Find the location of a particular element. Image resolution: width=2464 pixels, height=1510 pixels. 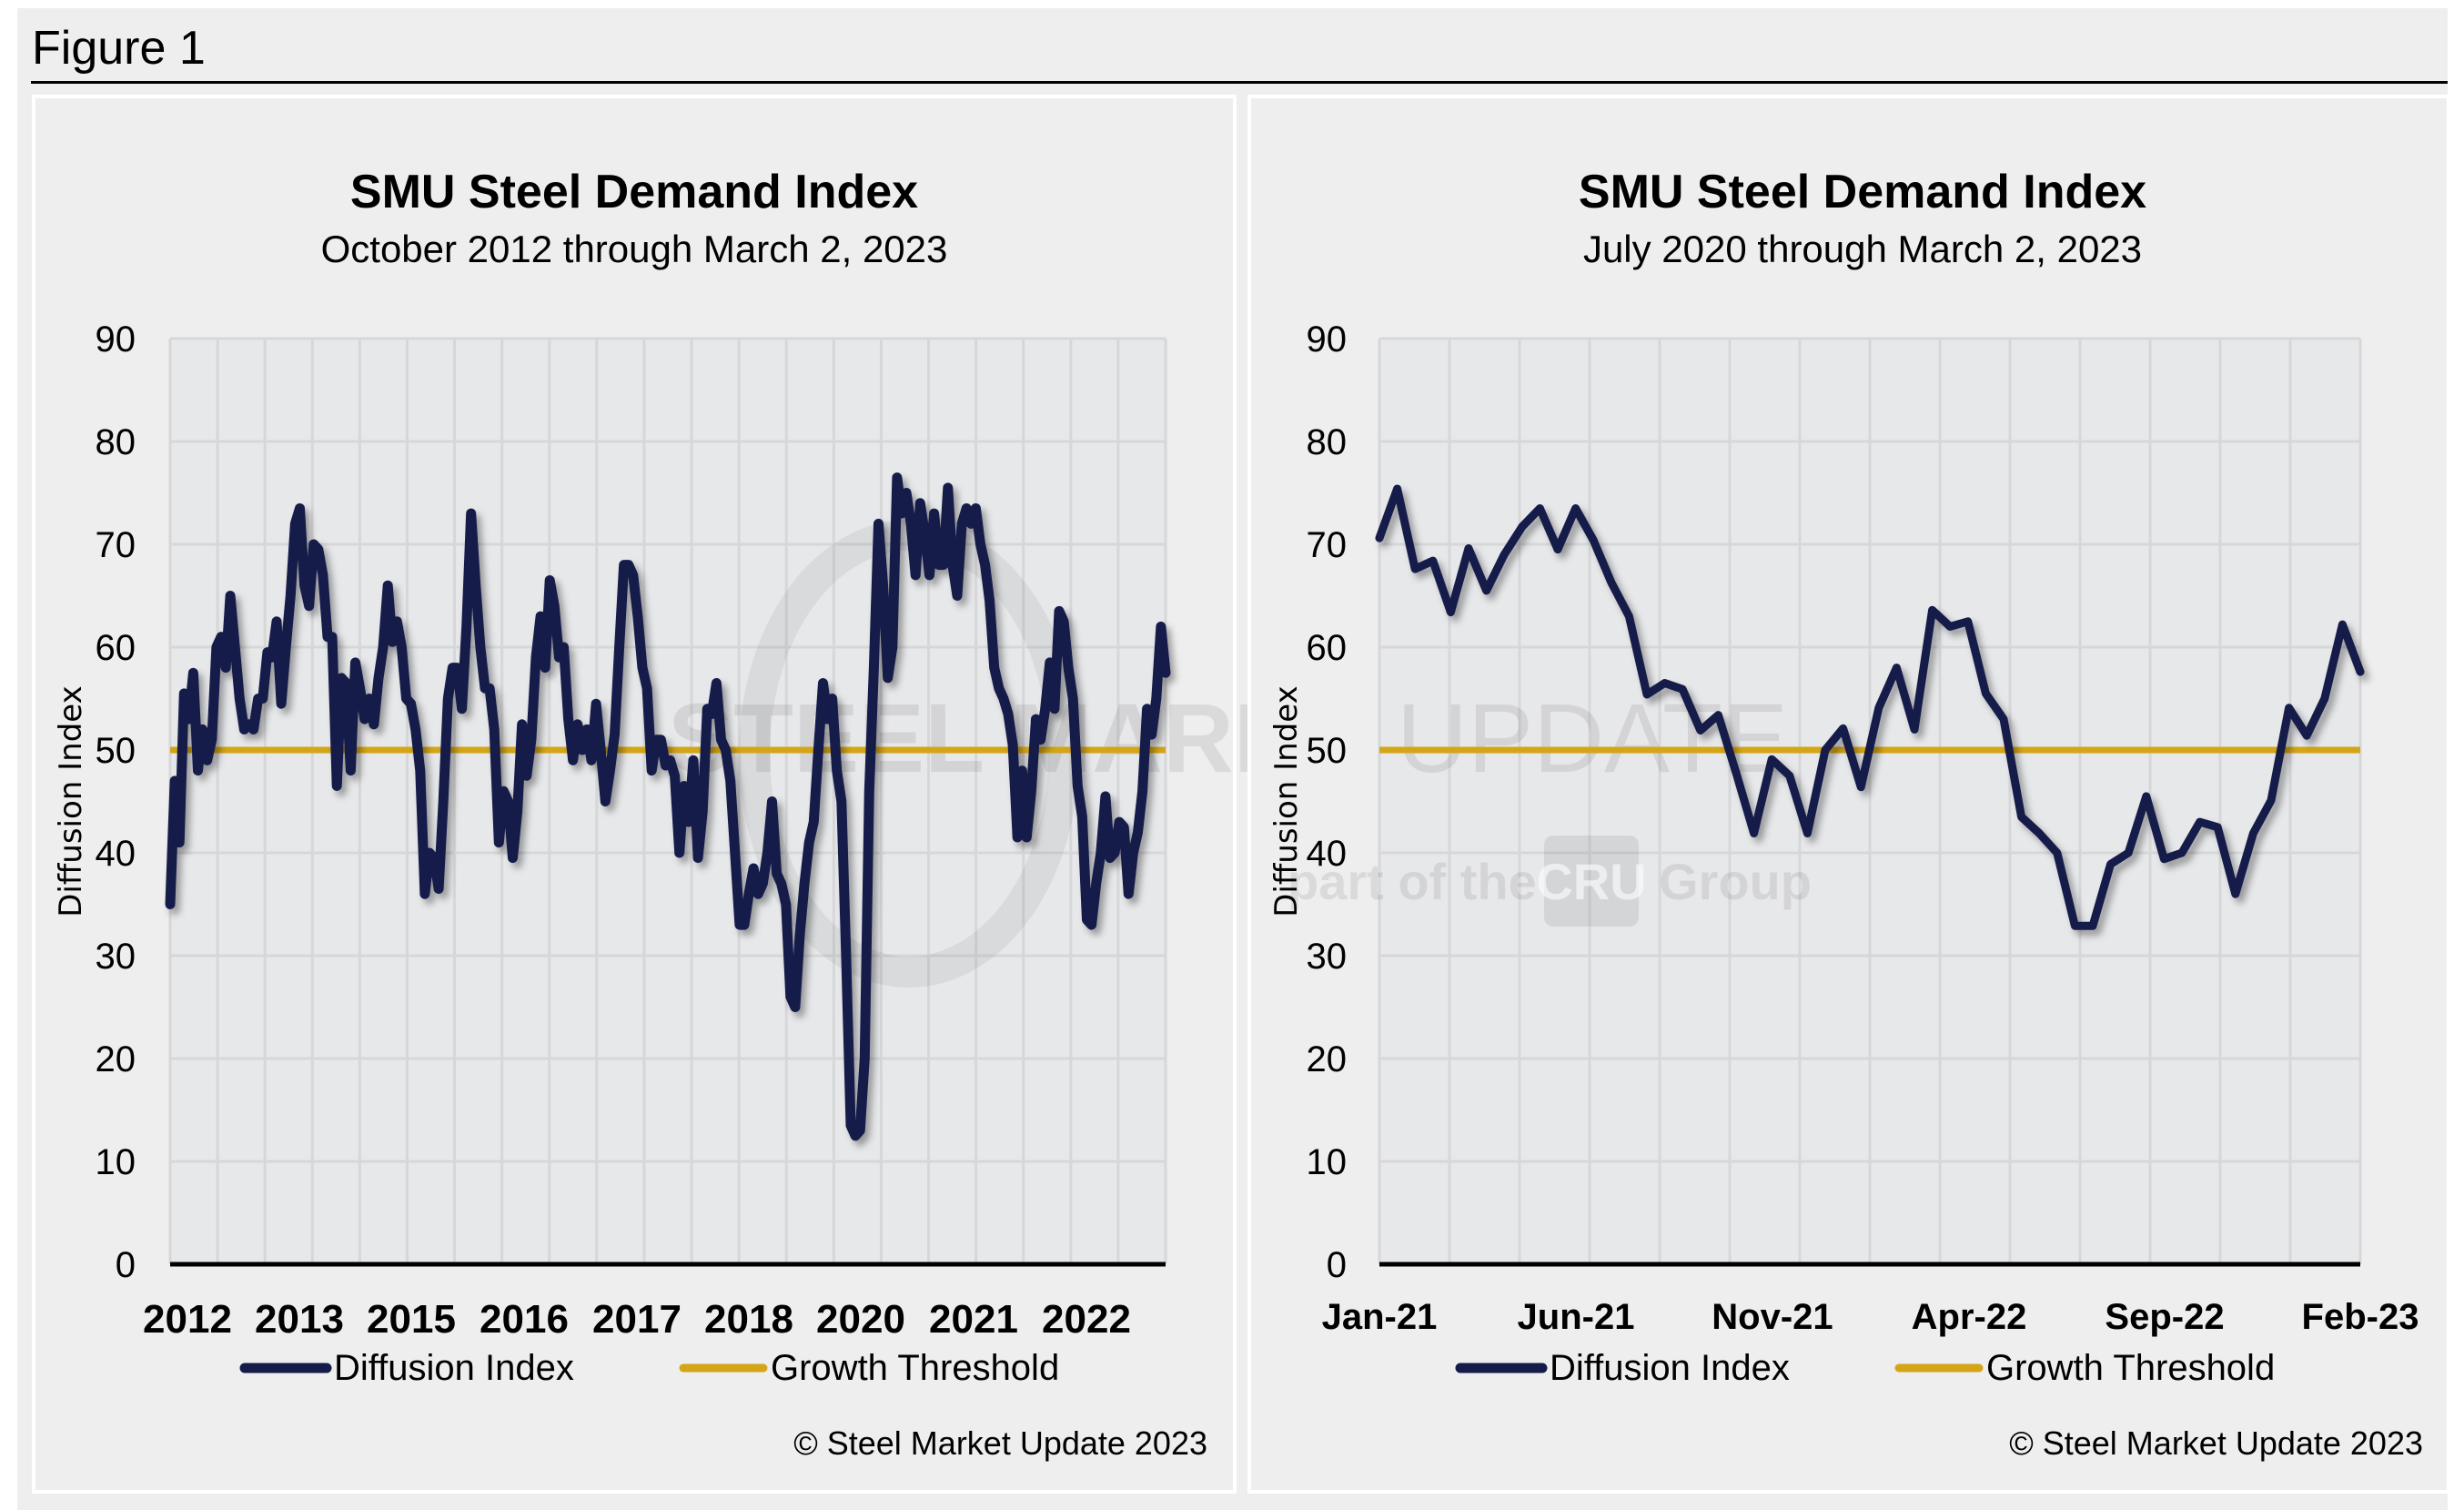

watermark-group: Group is located at coordinates (1735, 881).